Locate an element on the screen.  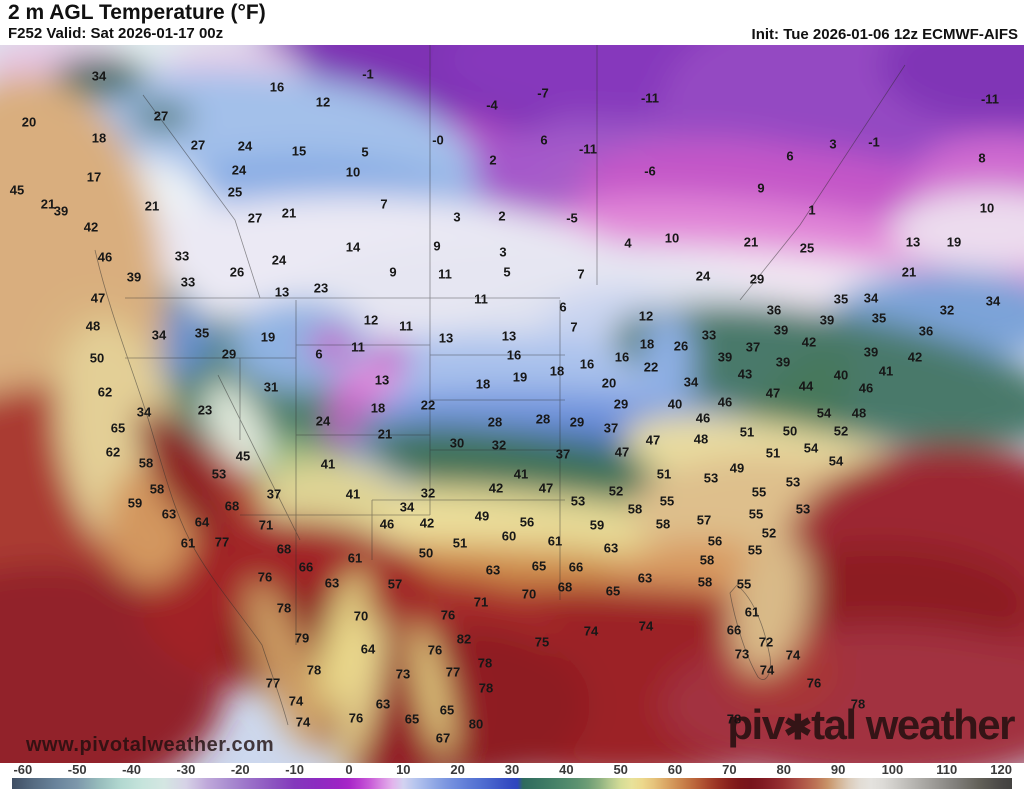
temp-label: 22 is located at coordinates (651, 367).